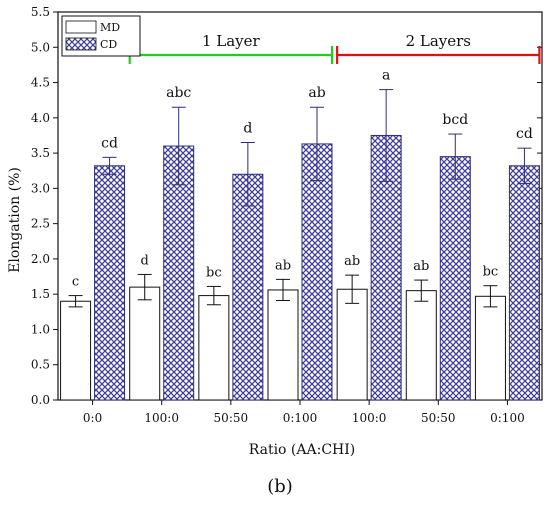 The image size is (550, 505). I want to click on y-tick-label: 1.0, so click(40, 329).